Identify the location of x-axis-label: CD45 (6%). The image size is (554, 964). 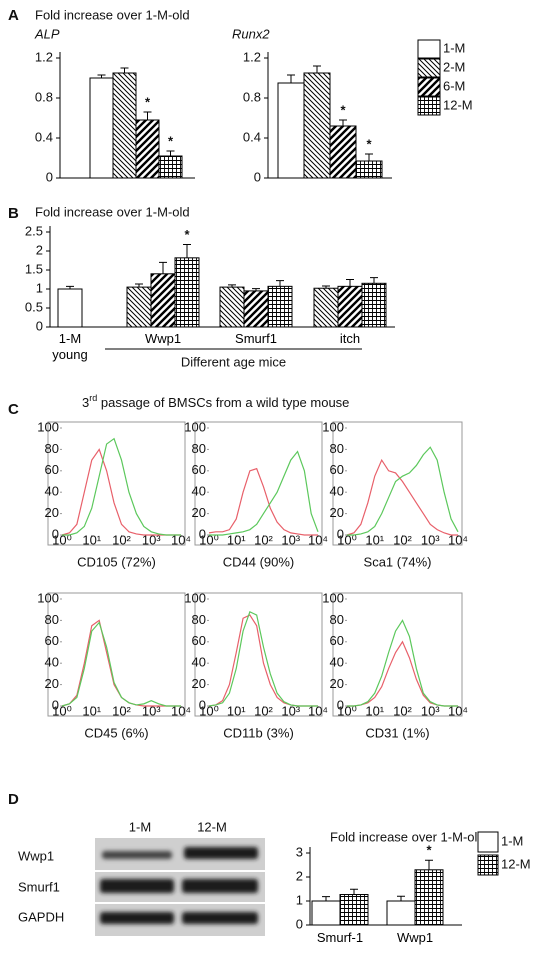
(116, 732).